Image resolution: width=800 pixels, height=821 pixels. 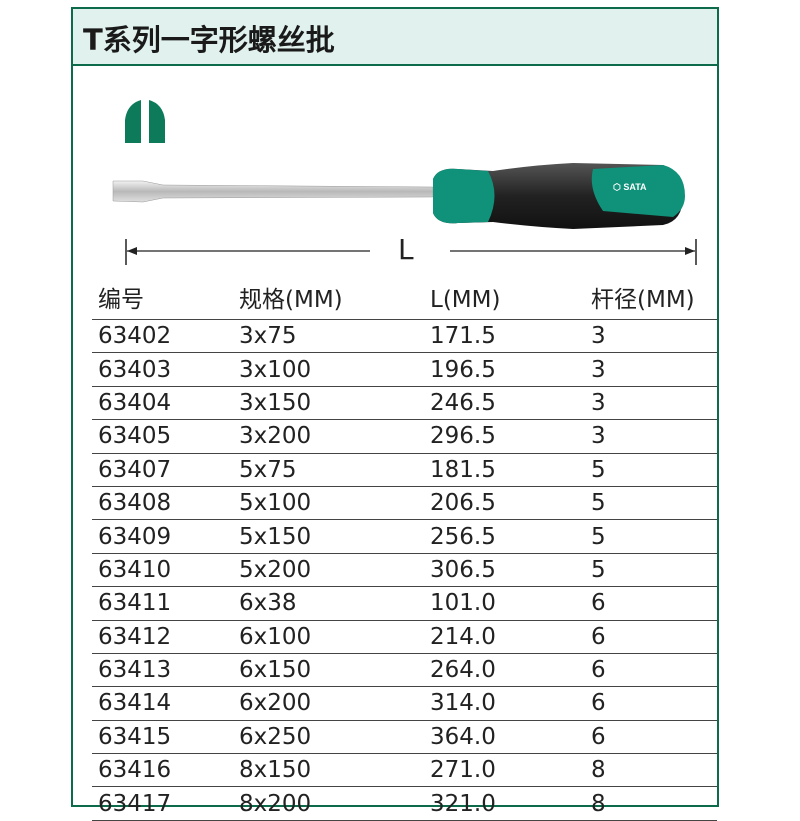 I want to click on length-dimension-line, so click(x=411, y=252).